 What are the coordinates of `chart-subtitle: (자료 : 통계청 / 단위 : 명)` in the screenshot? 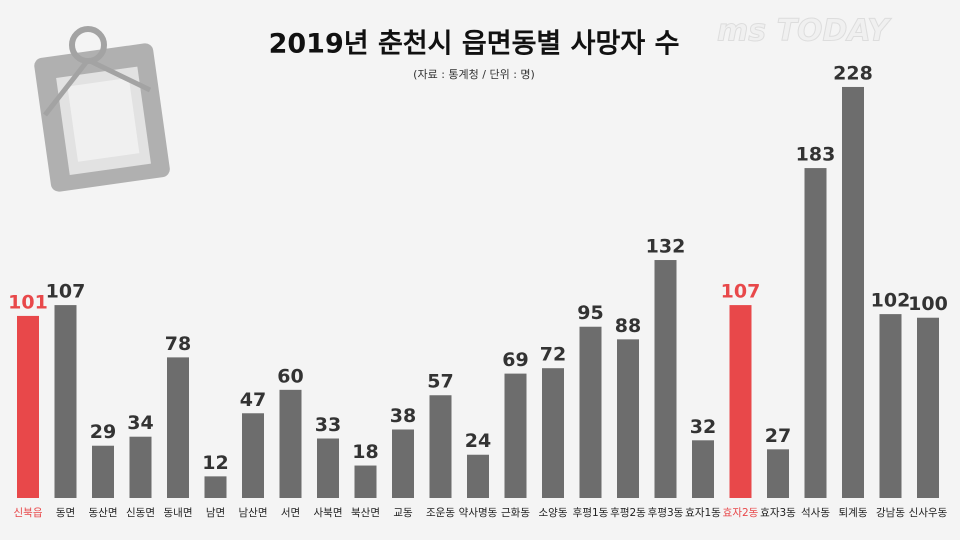 It's located at (474, 74).